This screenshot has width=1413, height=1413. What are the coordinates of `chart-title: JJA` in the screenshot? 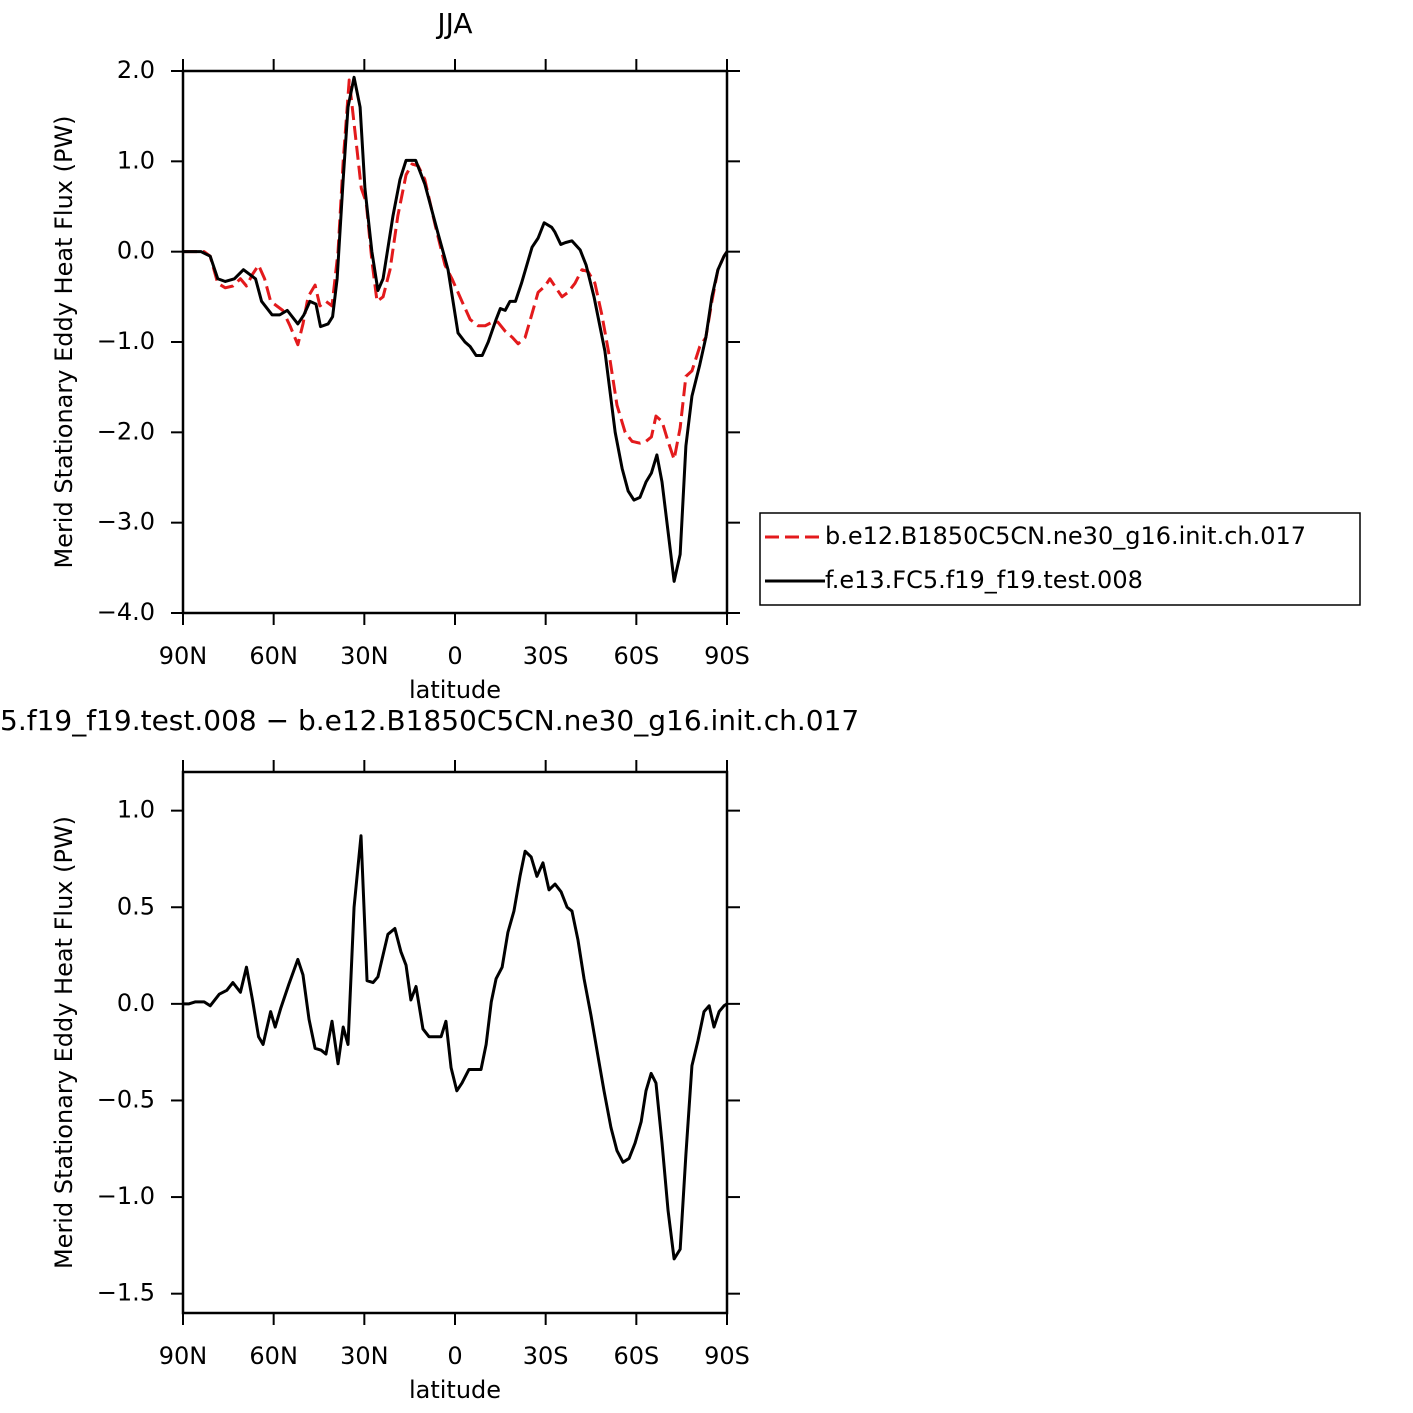 It's located at (453, 23).